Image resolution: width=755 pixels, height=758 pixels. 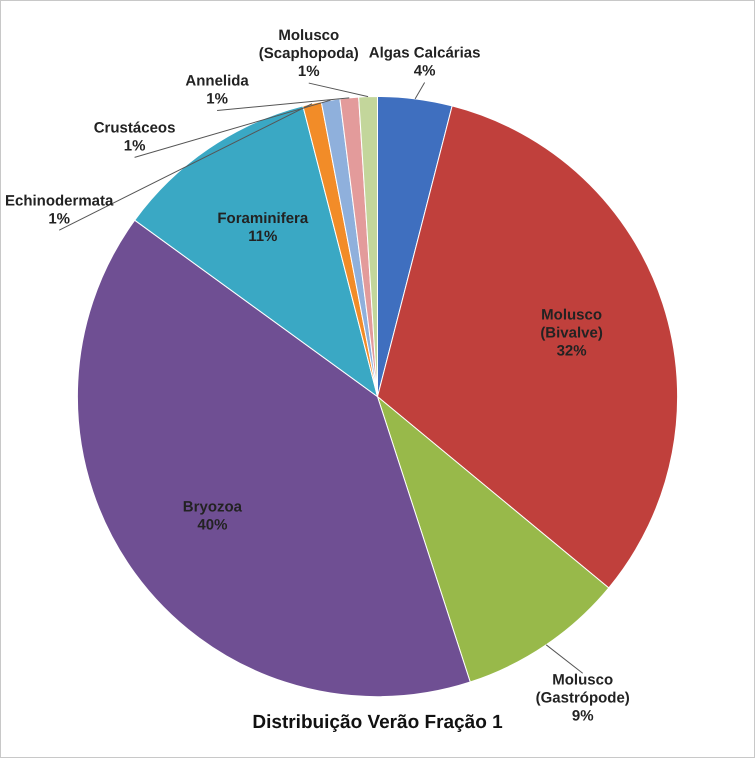 What do you see at coordinates (425, 71) in the screenshot?
I see `data-label: 4%` at bounding box center [425, 71].